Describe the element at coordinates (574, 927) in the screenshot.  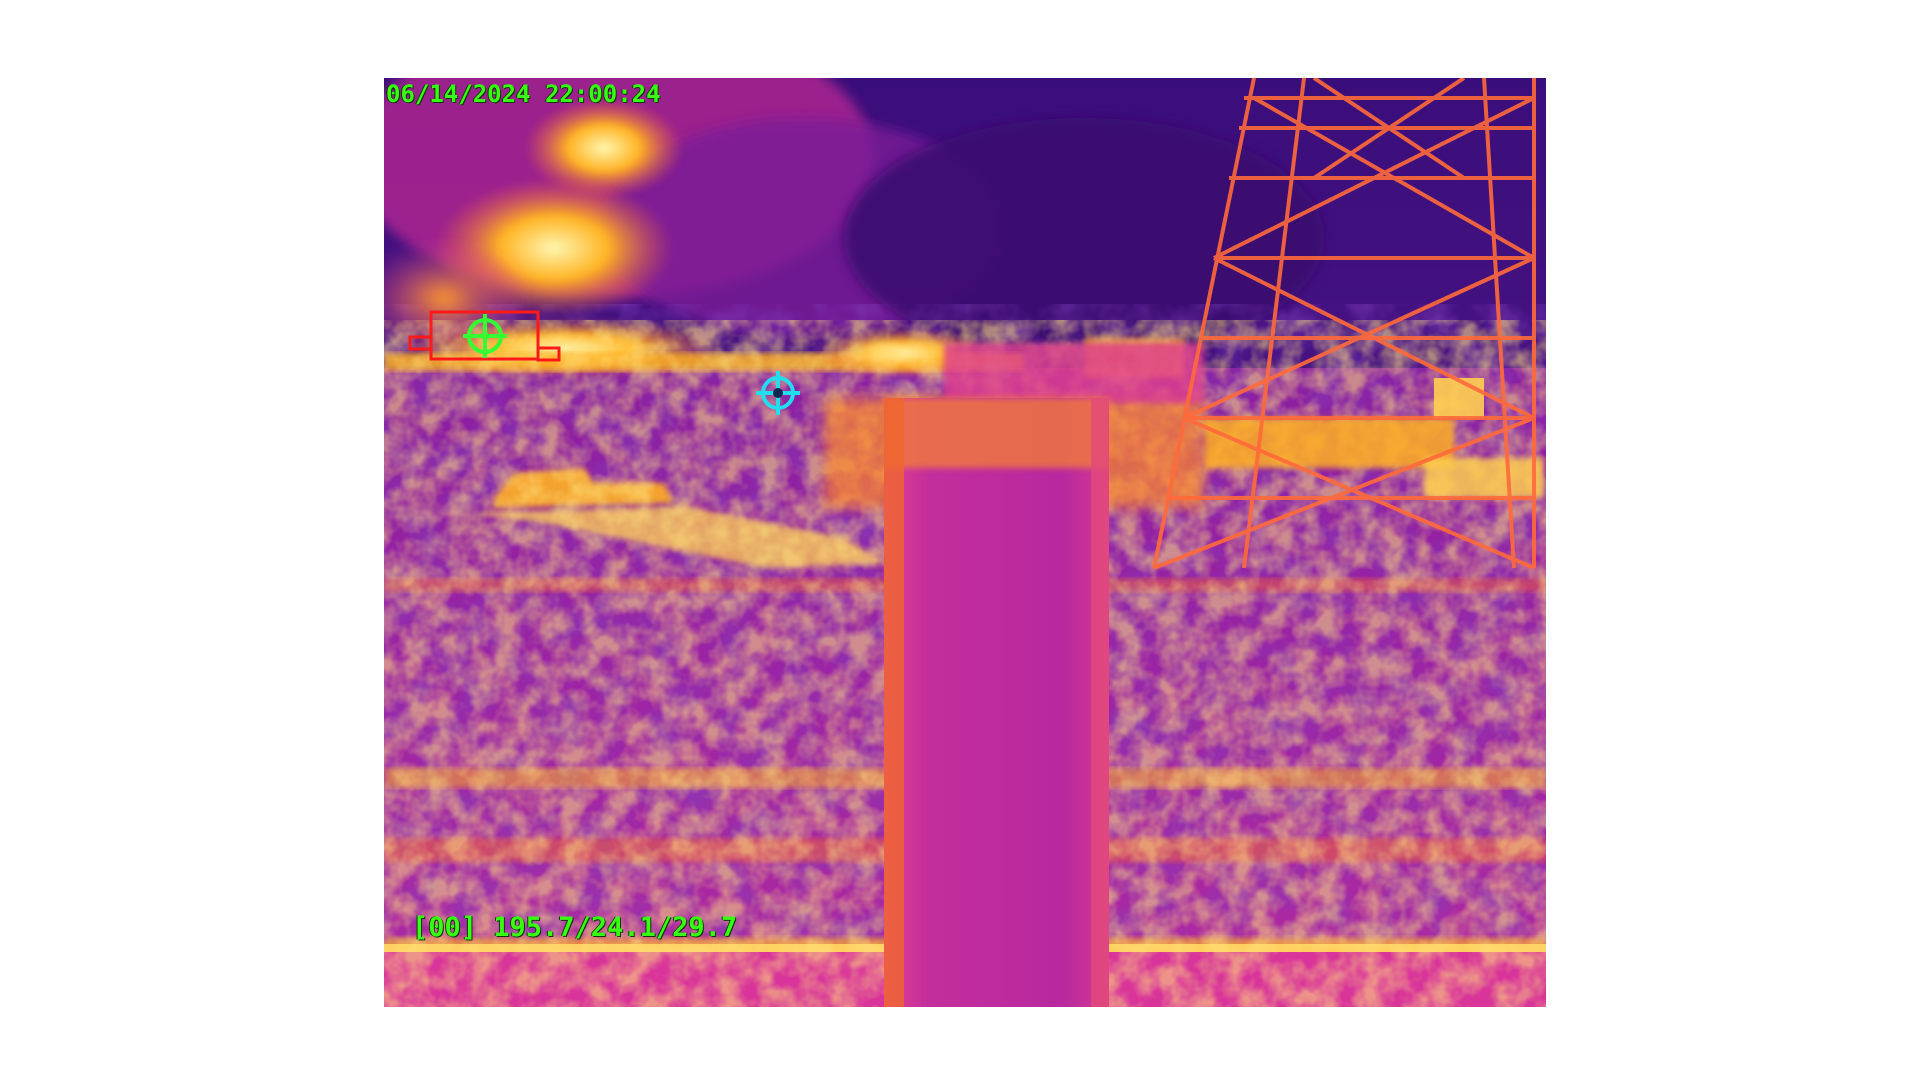
I see `telemetry-readout: [00] 195.7/24.1/29.7` at that location.